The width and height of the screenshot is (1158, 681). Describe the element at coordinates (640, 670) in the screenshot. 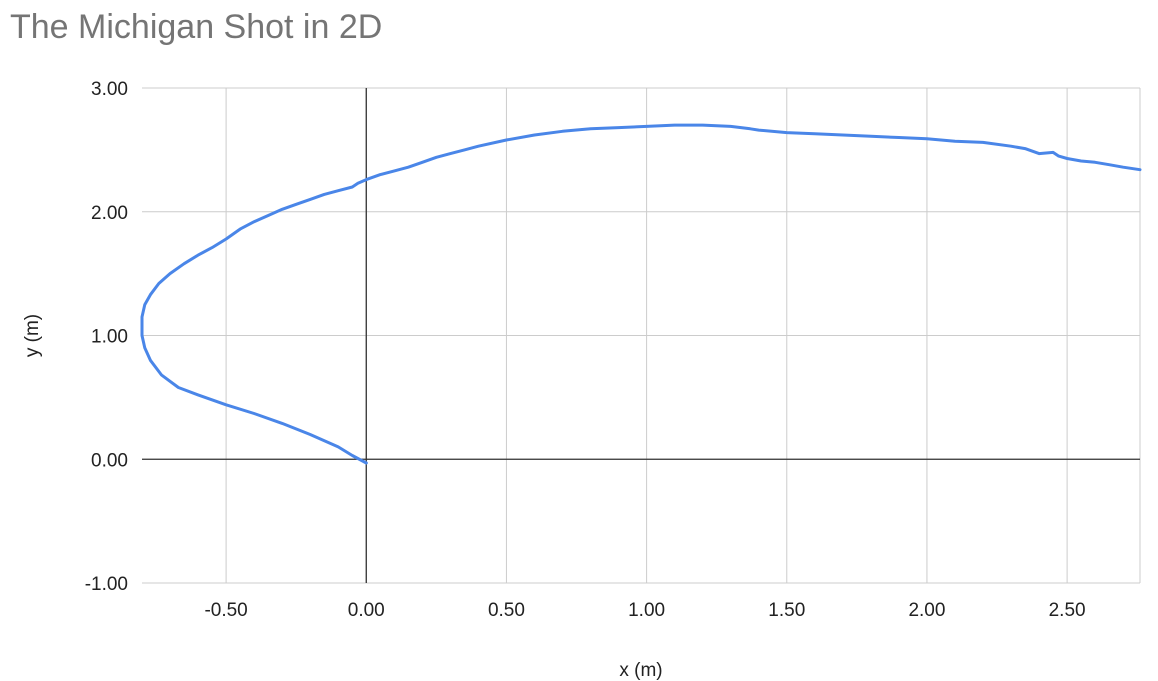

I see `x-axis-title: x (m)` at that location.